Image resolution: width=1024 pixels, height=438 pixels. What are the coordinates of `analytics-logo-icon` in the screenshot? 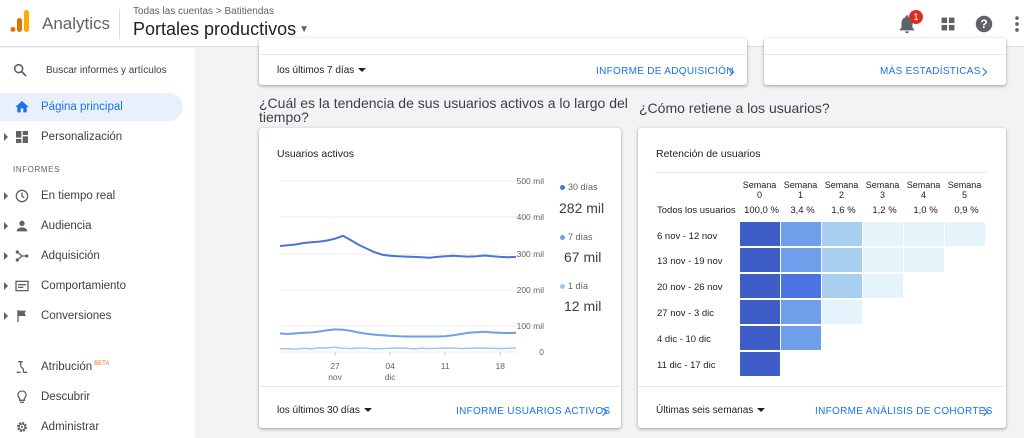 It's located at (20, 21).